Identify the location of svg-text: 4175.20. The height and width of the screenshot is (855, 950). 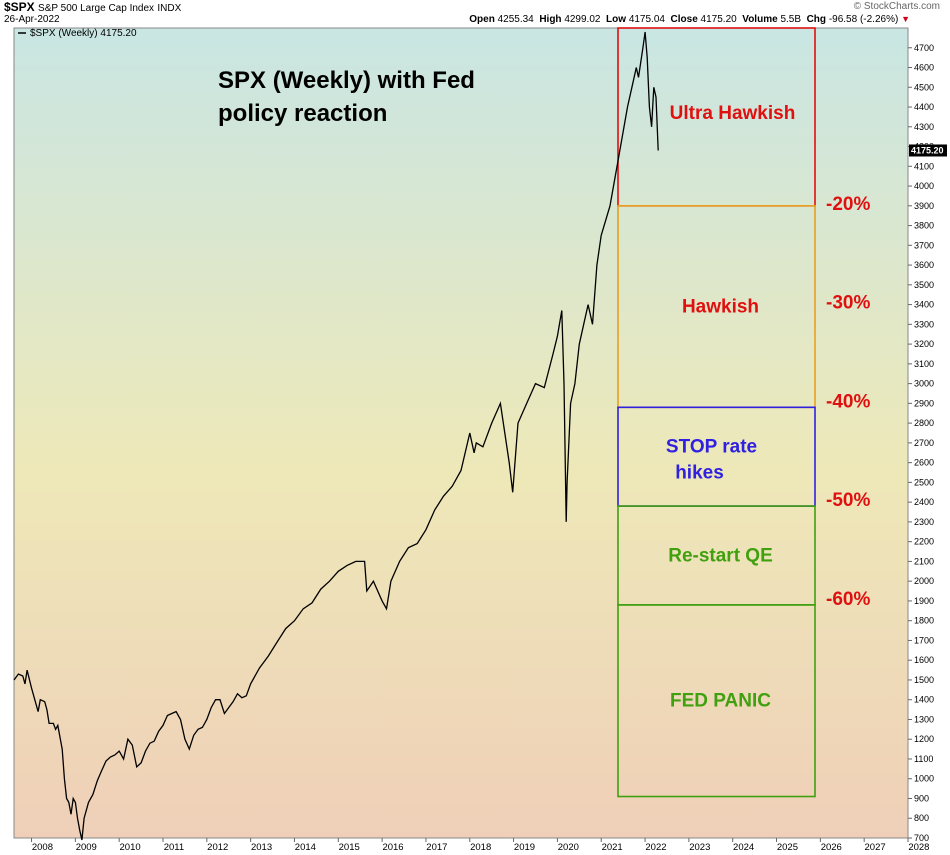
(927, 150).